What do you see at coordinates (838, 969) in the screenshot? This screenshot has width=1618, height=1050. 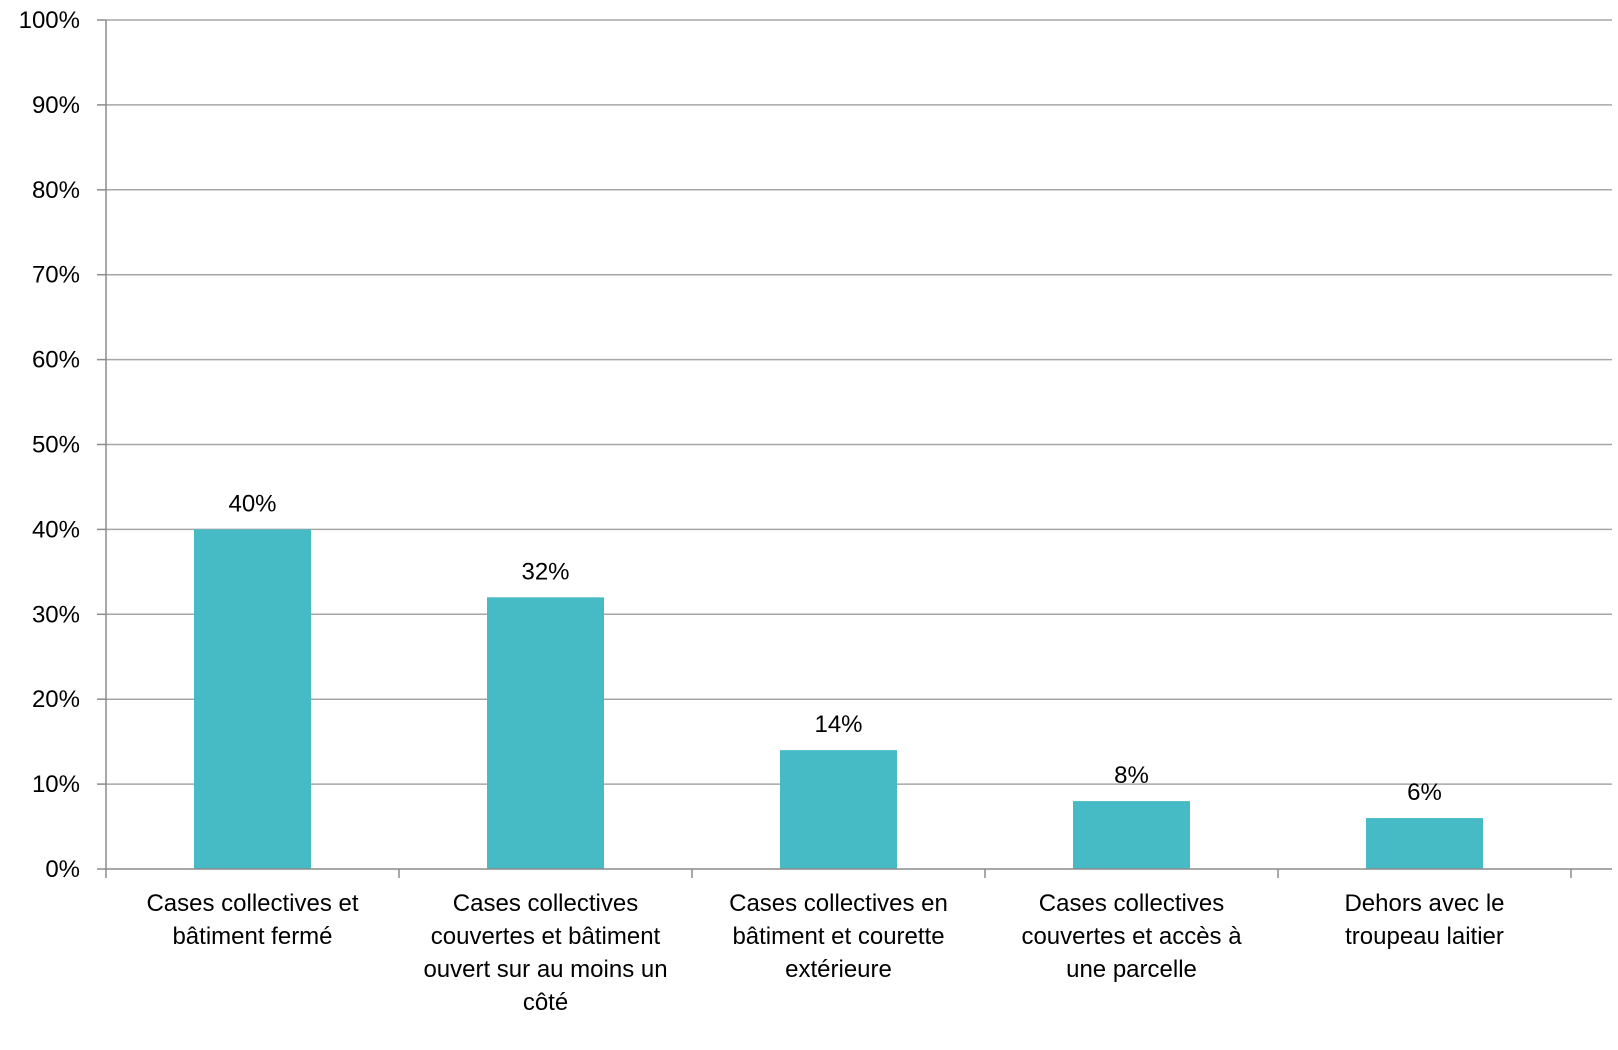 I see `x-category-label: extérieure` at bounding box center [838, 969].